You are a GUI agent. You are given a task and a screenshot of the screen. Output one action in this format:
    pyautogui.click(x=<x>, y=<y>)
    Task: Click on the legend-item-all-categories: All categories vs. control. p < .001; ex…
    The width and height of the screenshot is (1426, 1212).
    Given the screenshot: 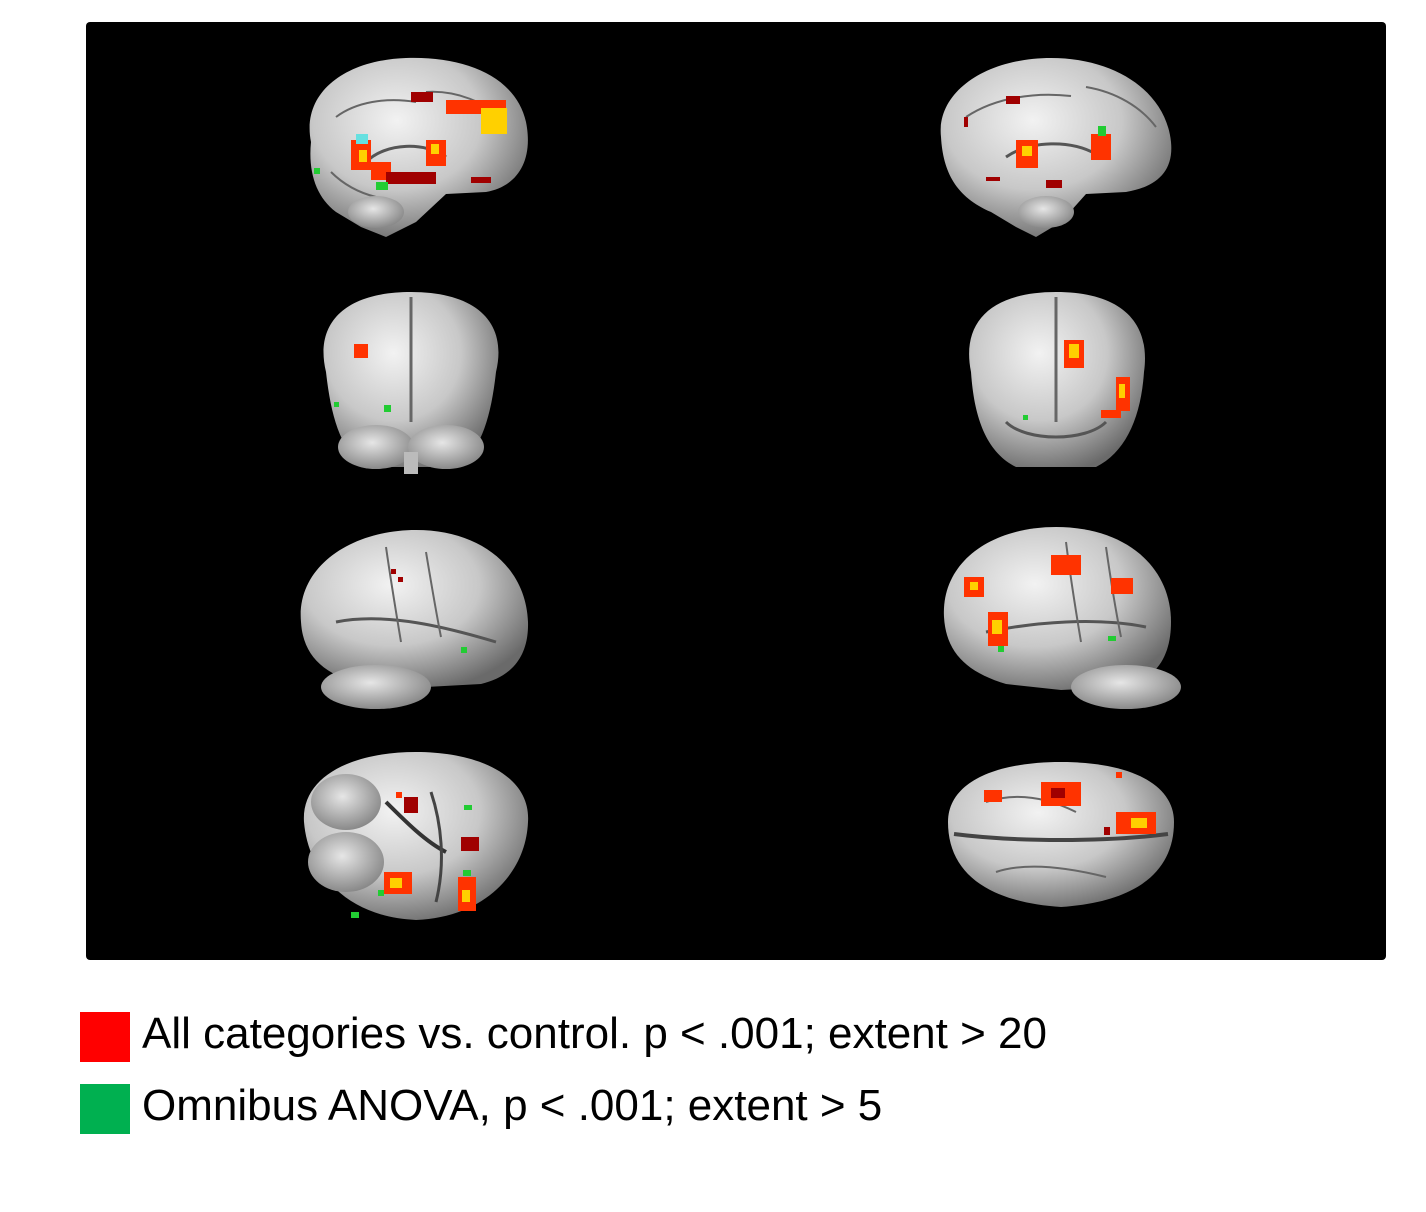 What is the action you would take?
    pyautogui.click(x=680, y=1042)
    